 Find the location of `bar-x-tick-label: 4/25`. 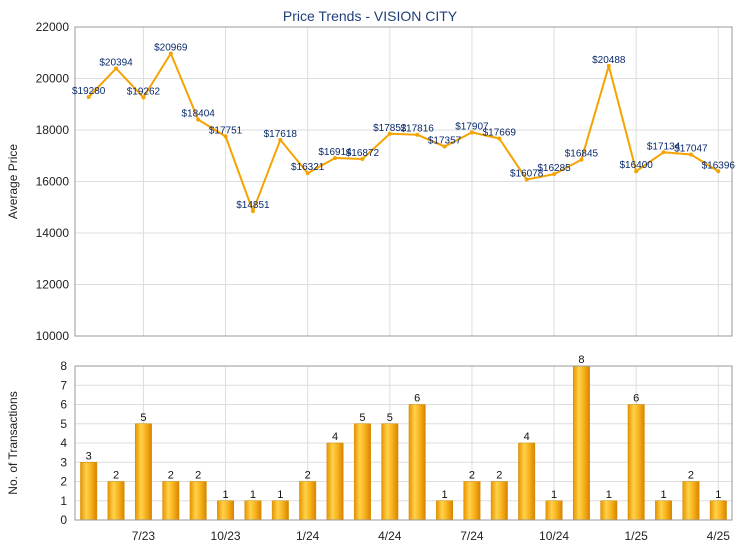

bar-x-tick-label: 4/25 is located at coordinates (719, 536).